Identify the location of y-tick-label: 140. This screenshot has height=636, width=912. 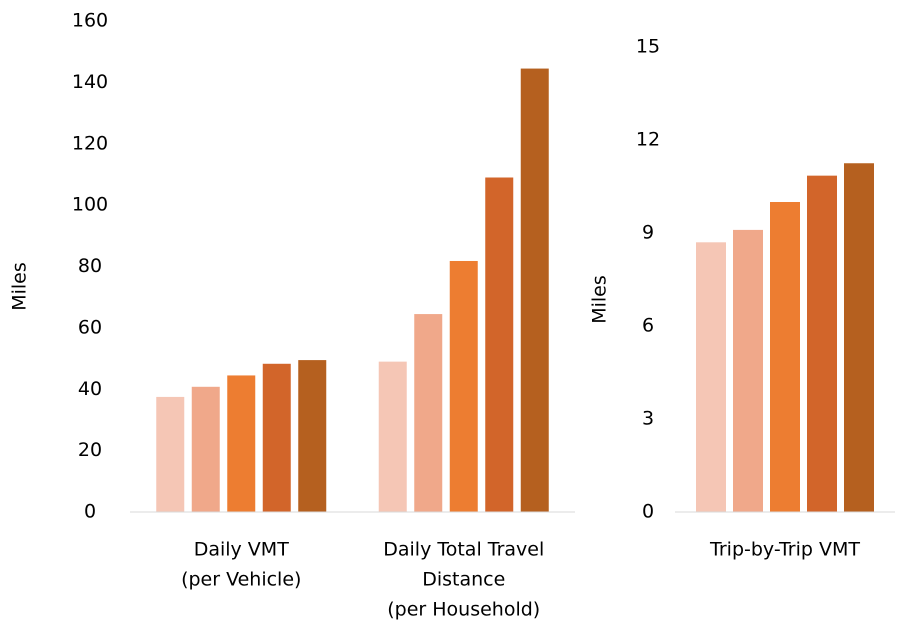
(90, 82).